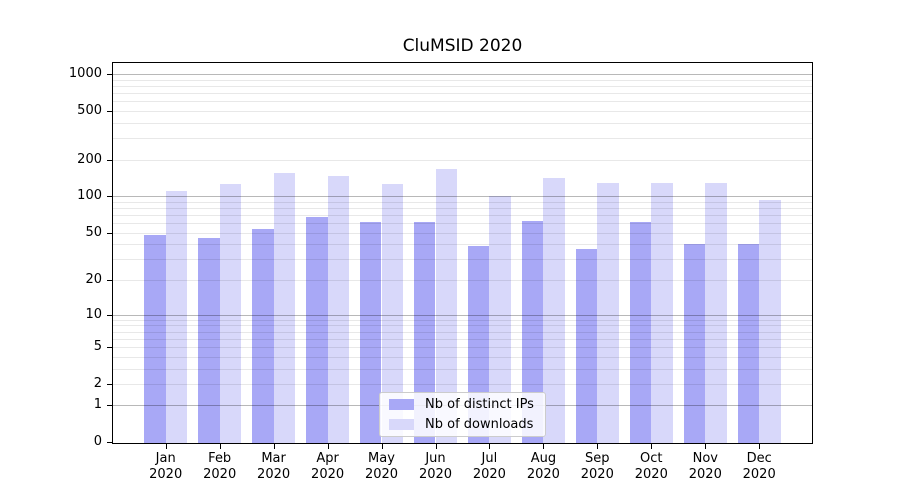 This screenshot has width=900, height=500. I want to click on x-tick-month: Jul, so click(489, 458).